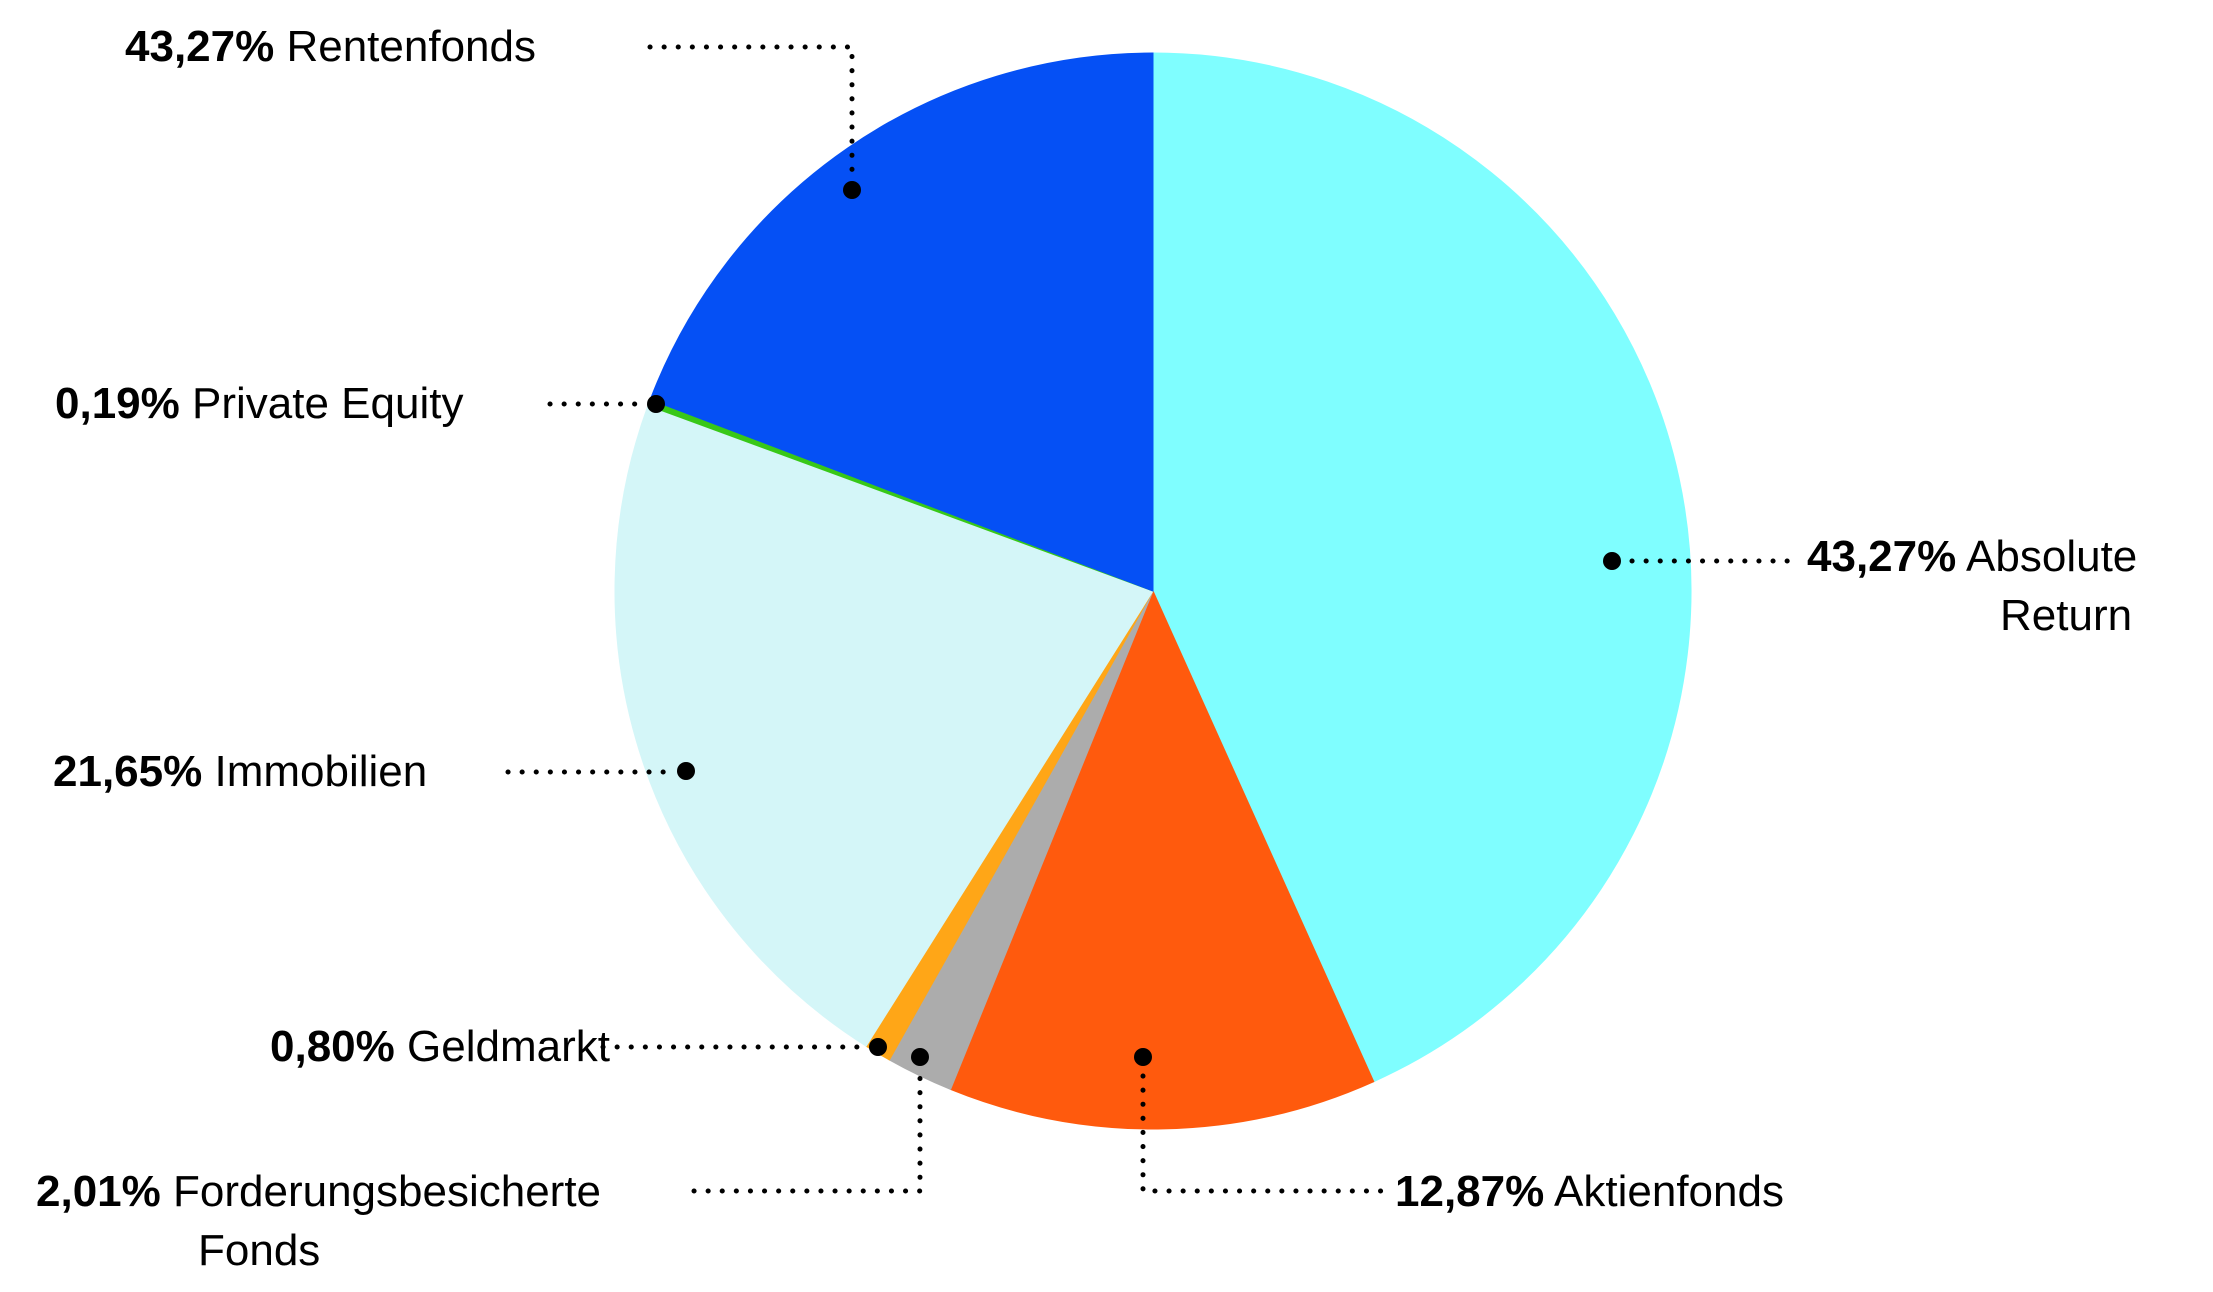 The image size is (2213, 1292). Describe the element at coordinates (656, 404) in the screenshot. I see `anchor-dot-private-equity` at that location.